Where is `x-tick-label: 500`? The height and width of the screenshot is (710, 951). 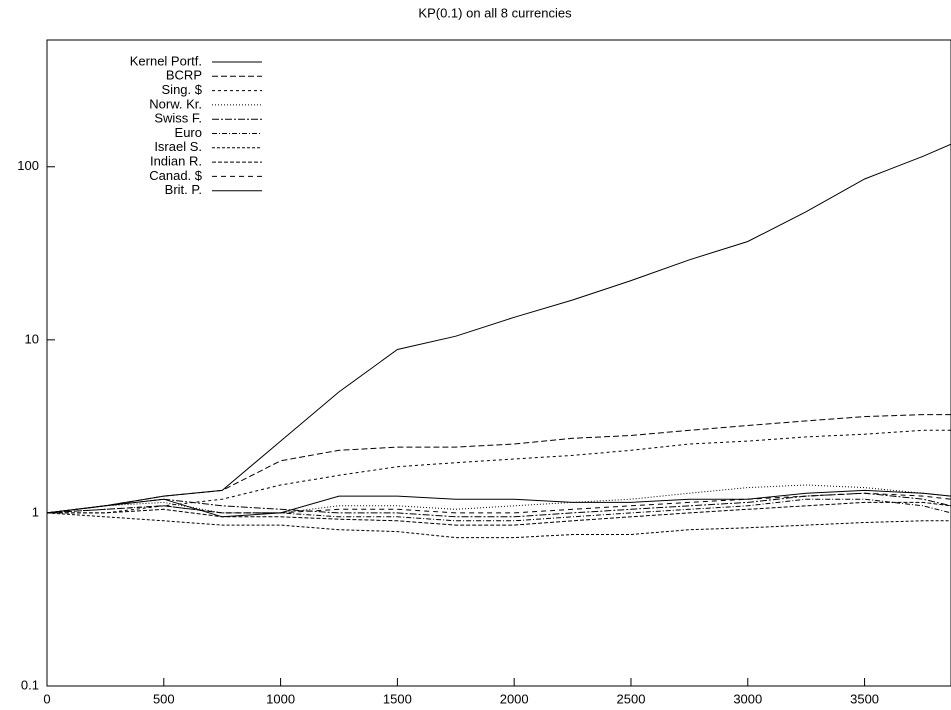
x-tick-label: 500 is located at coordinates (164, 698).